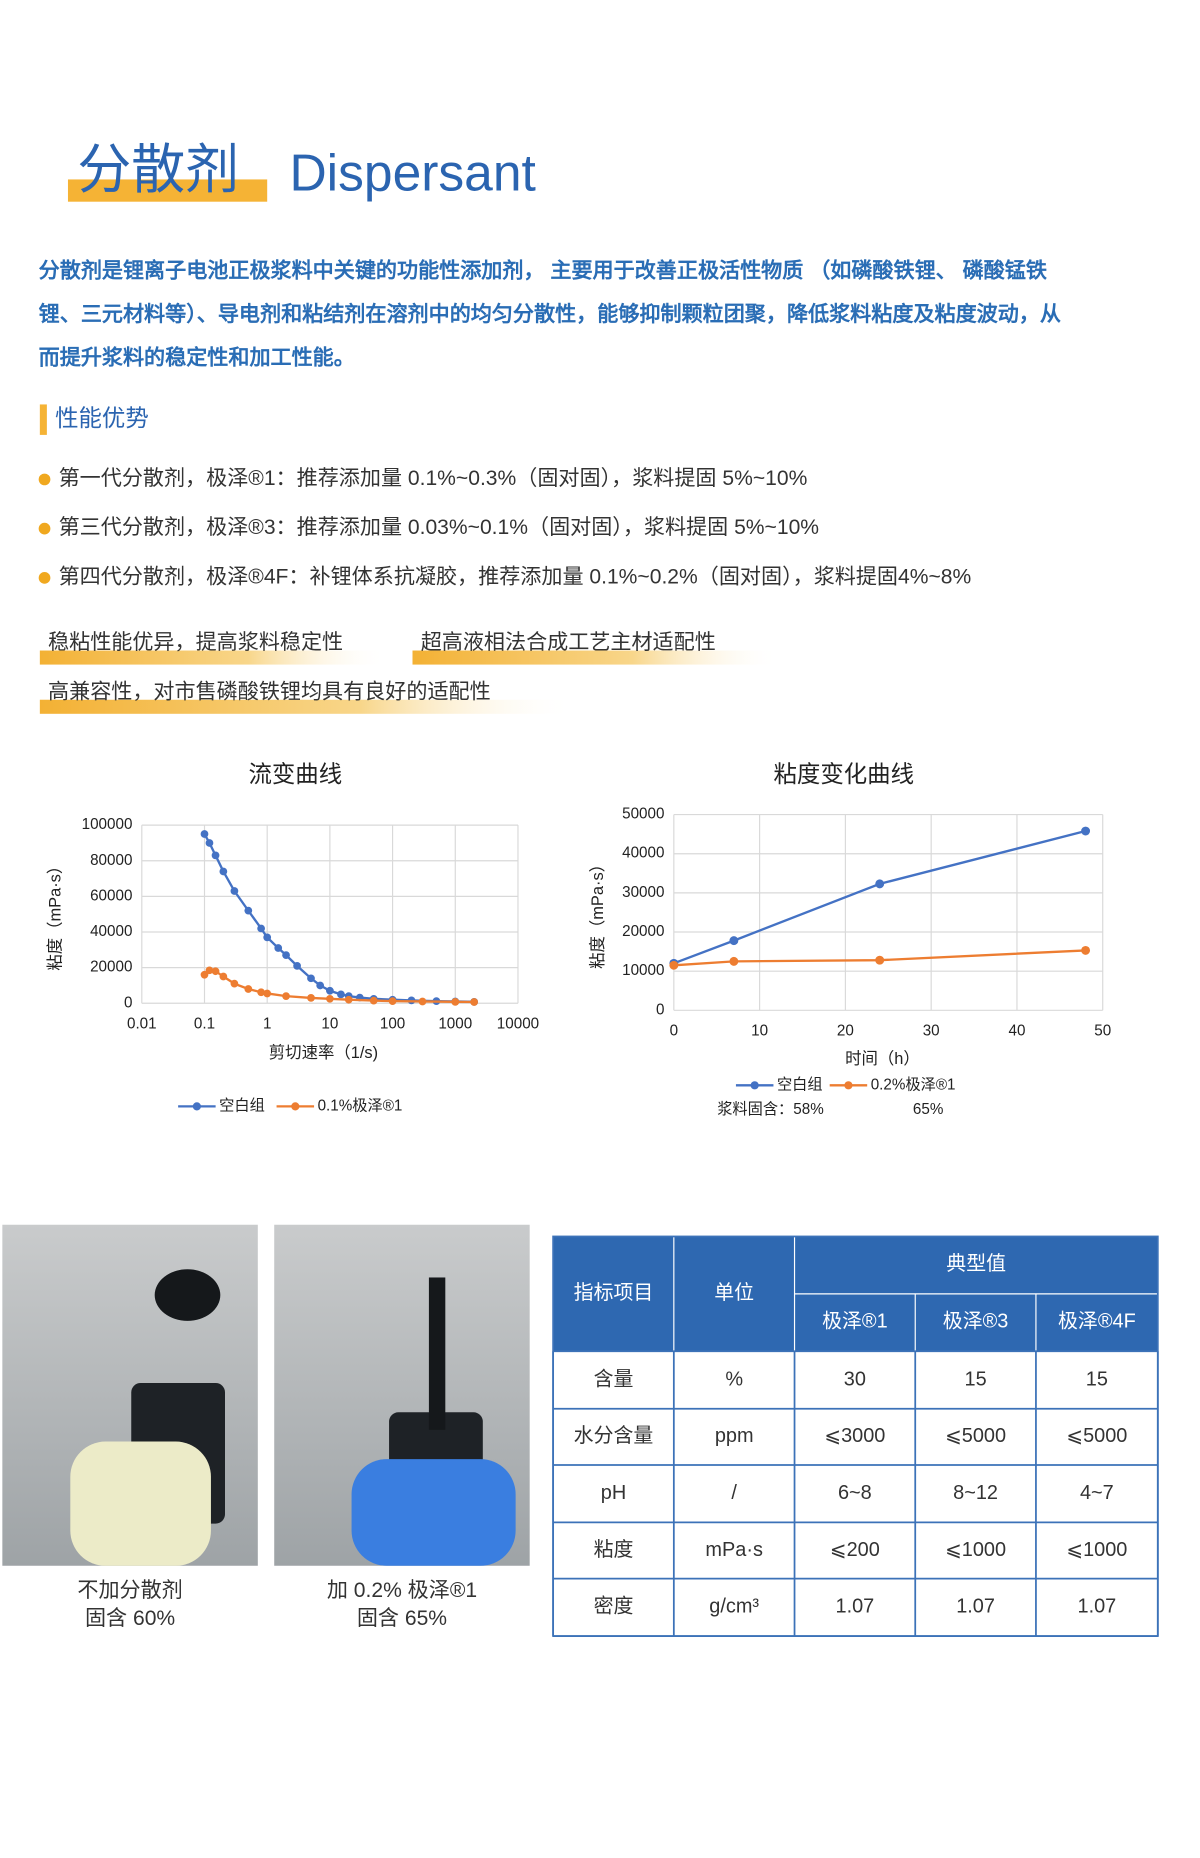  Describe the element at coordinates (674, 1030) in the screenshot. I see `x-tick-label: 0` at that location.